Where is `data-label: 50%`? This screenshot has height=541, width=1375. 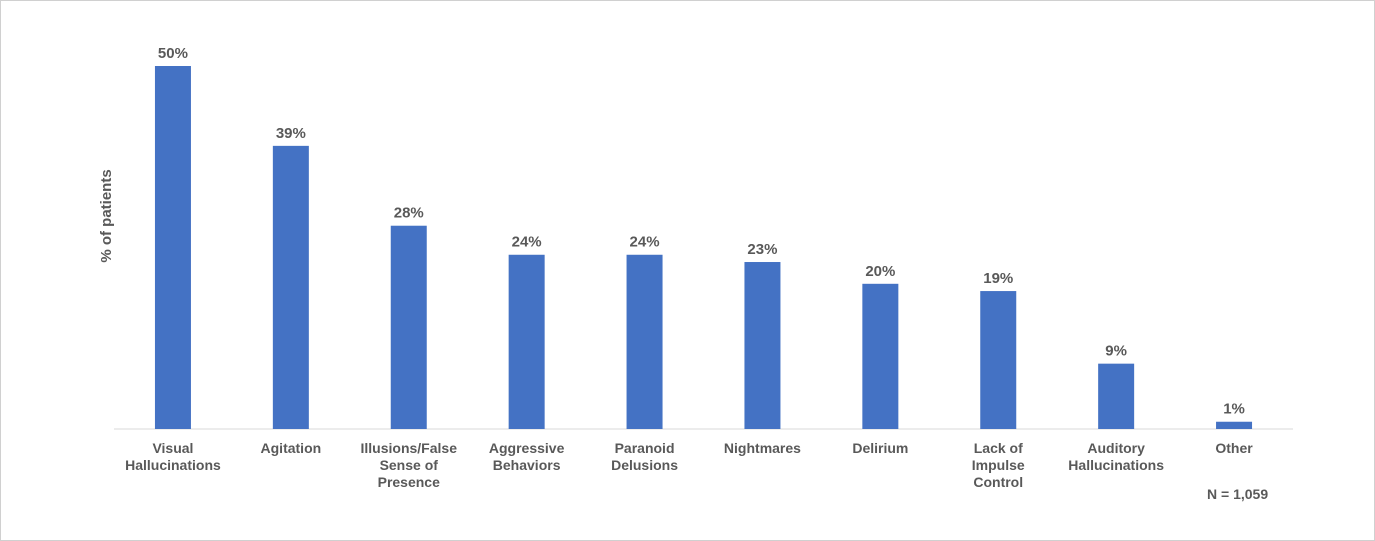
data-label: 50% is located at coordinates (173, 53).